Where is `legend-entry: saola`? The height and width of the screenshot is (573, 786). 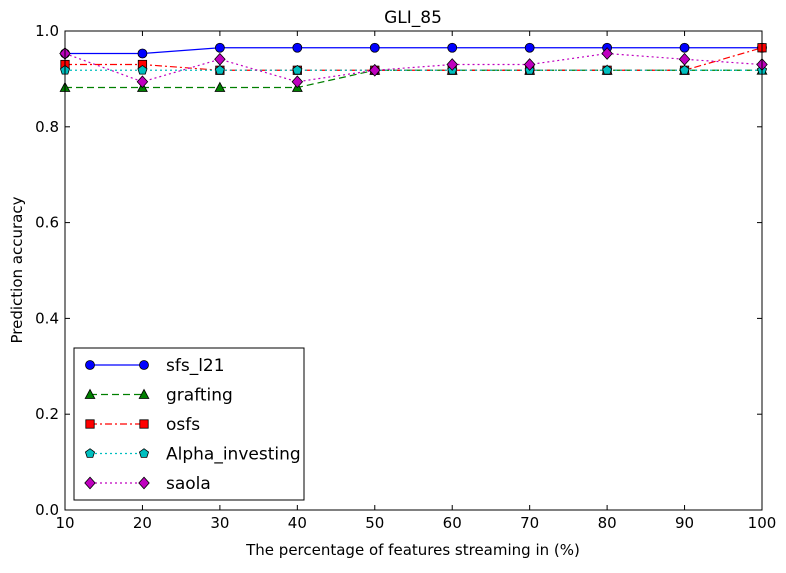
legend-entry: saola is located at coordinates (147, 484).